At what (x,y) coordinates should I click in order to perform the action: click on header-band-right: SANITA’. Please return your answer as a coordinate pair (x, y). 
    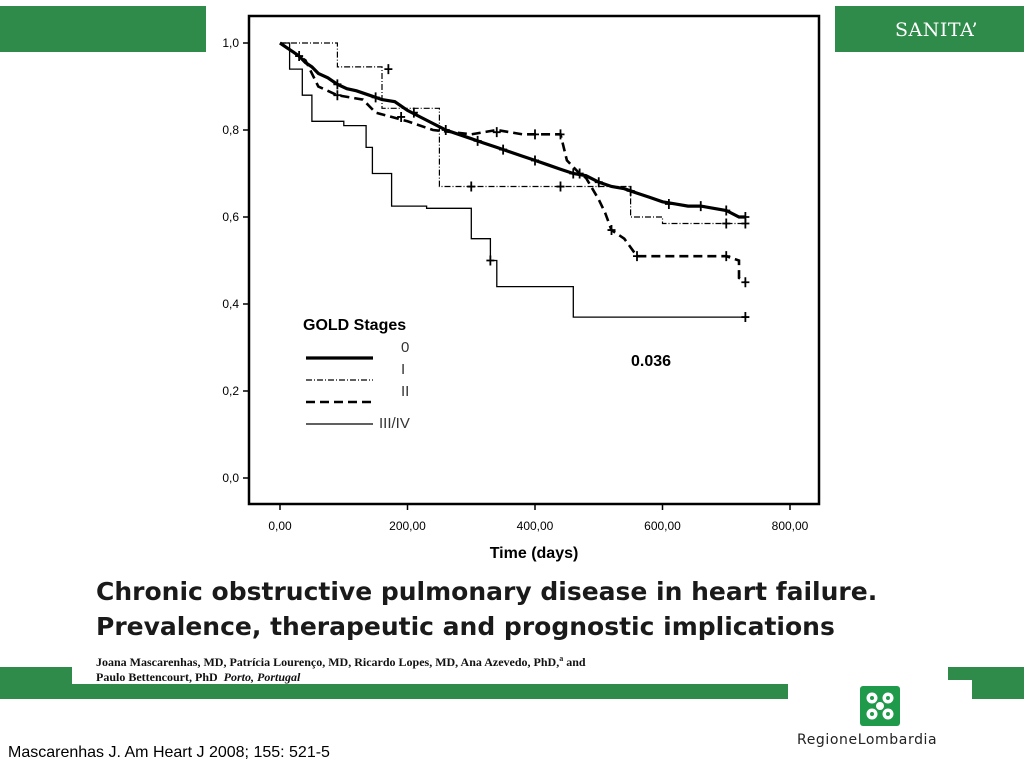
    Looking at the image, I should click on (929, 29).